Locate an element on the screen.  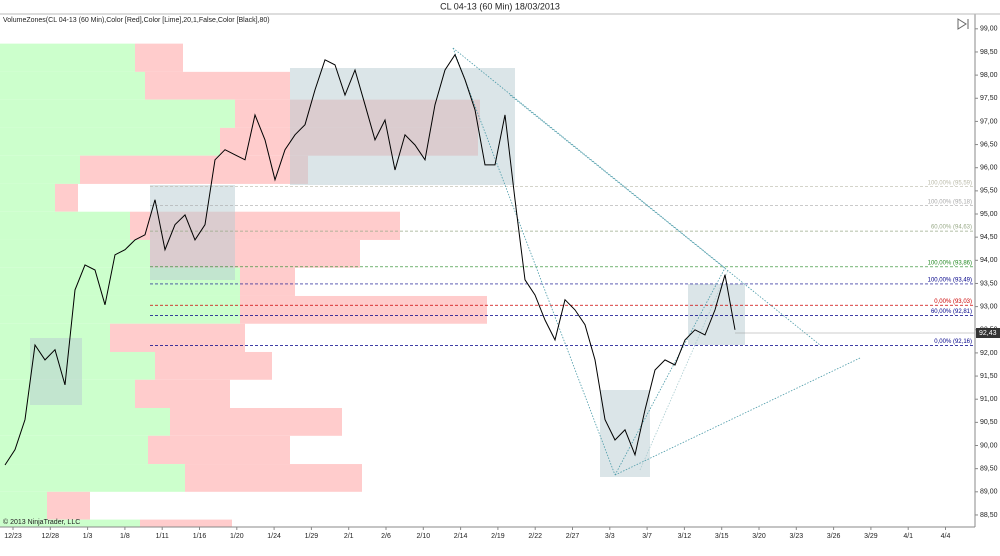
x-tick-label: 2/19 is located at coordinates (498, 536).